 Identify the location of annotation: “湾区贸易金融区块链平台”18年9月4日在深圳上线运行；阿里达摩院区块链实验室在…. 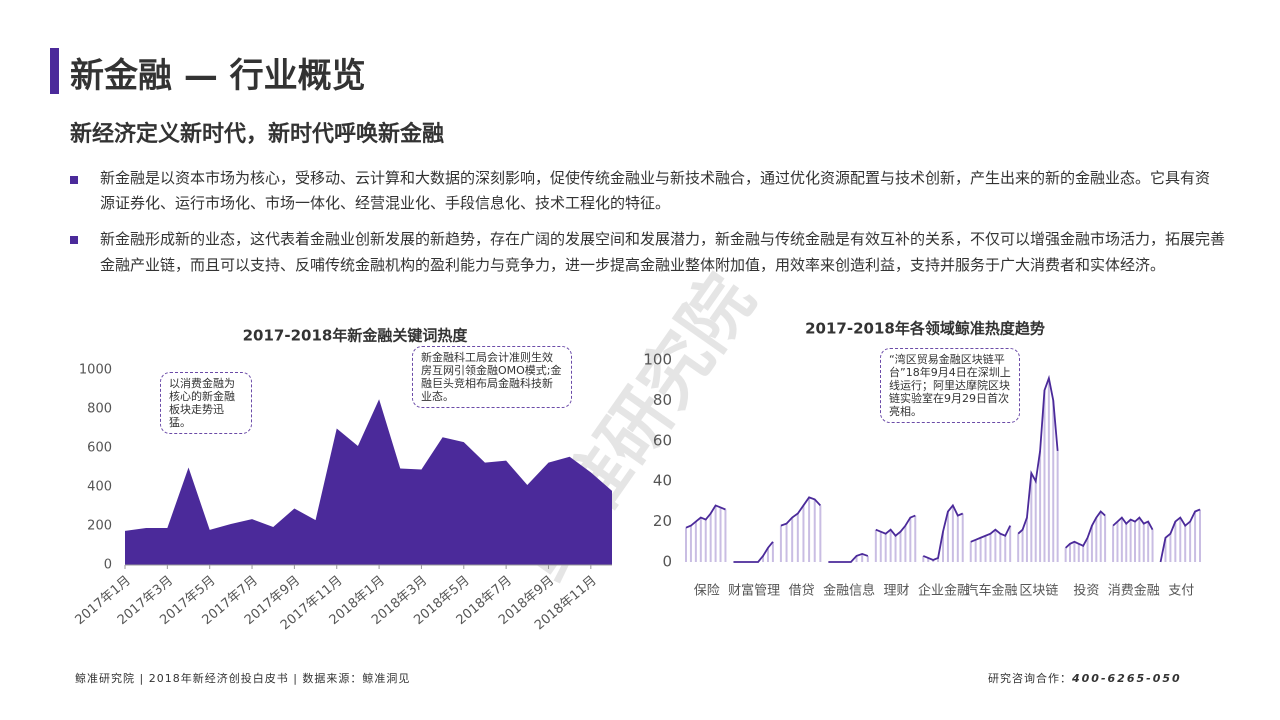
(950, 385).